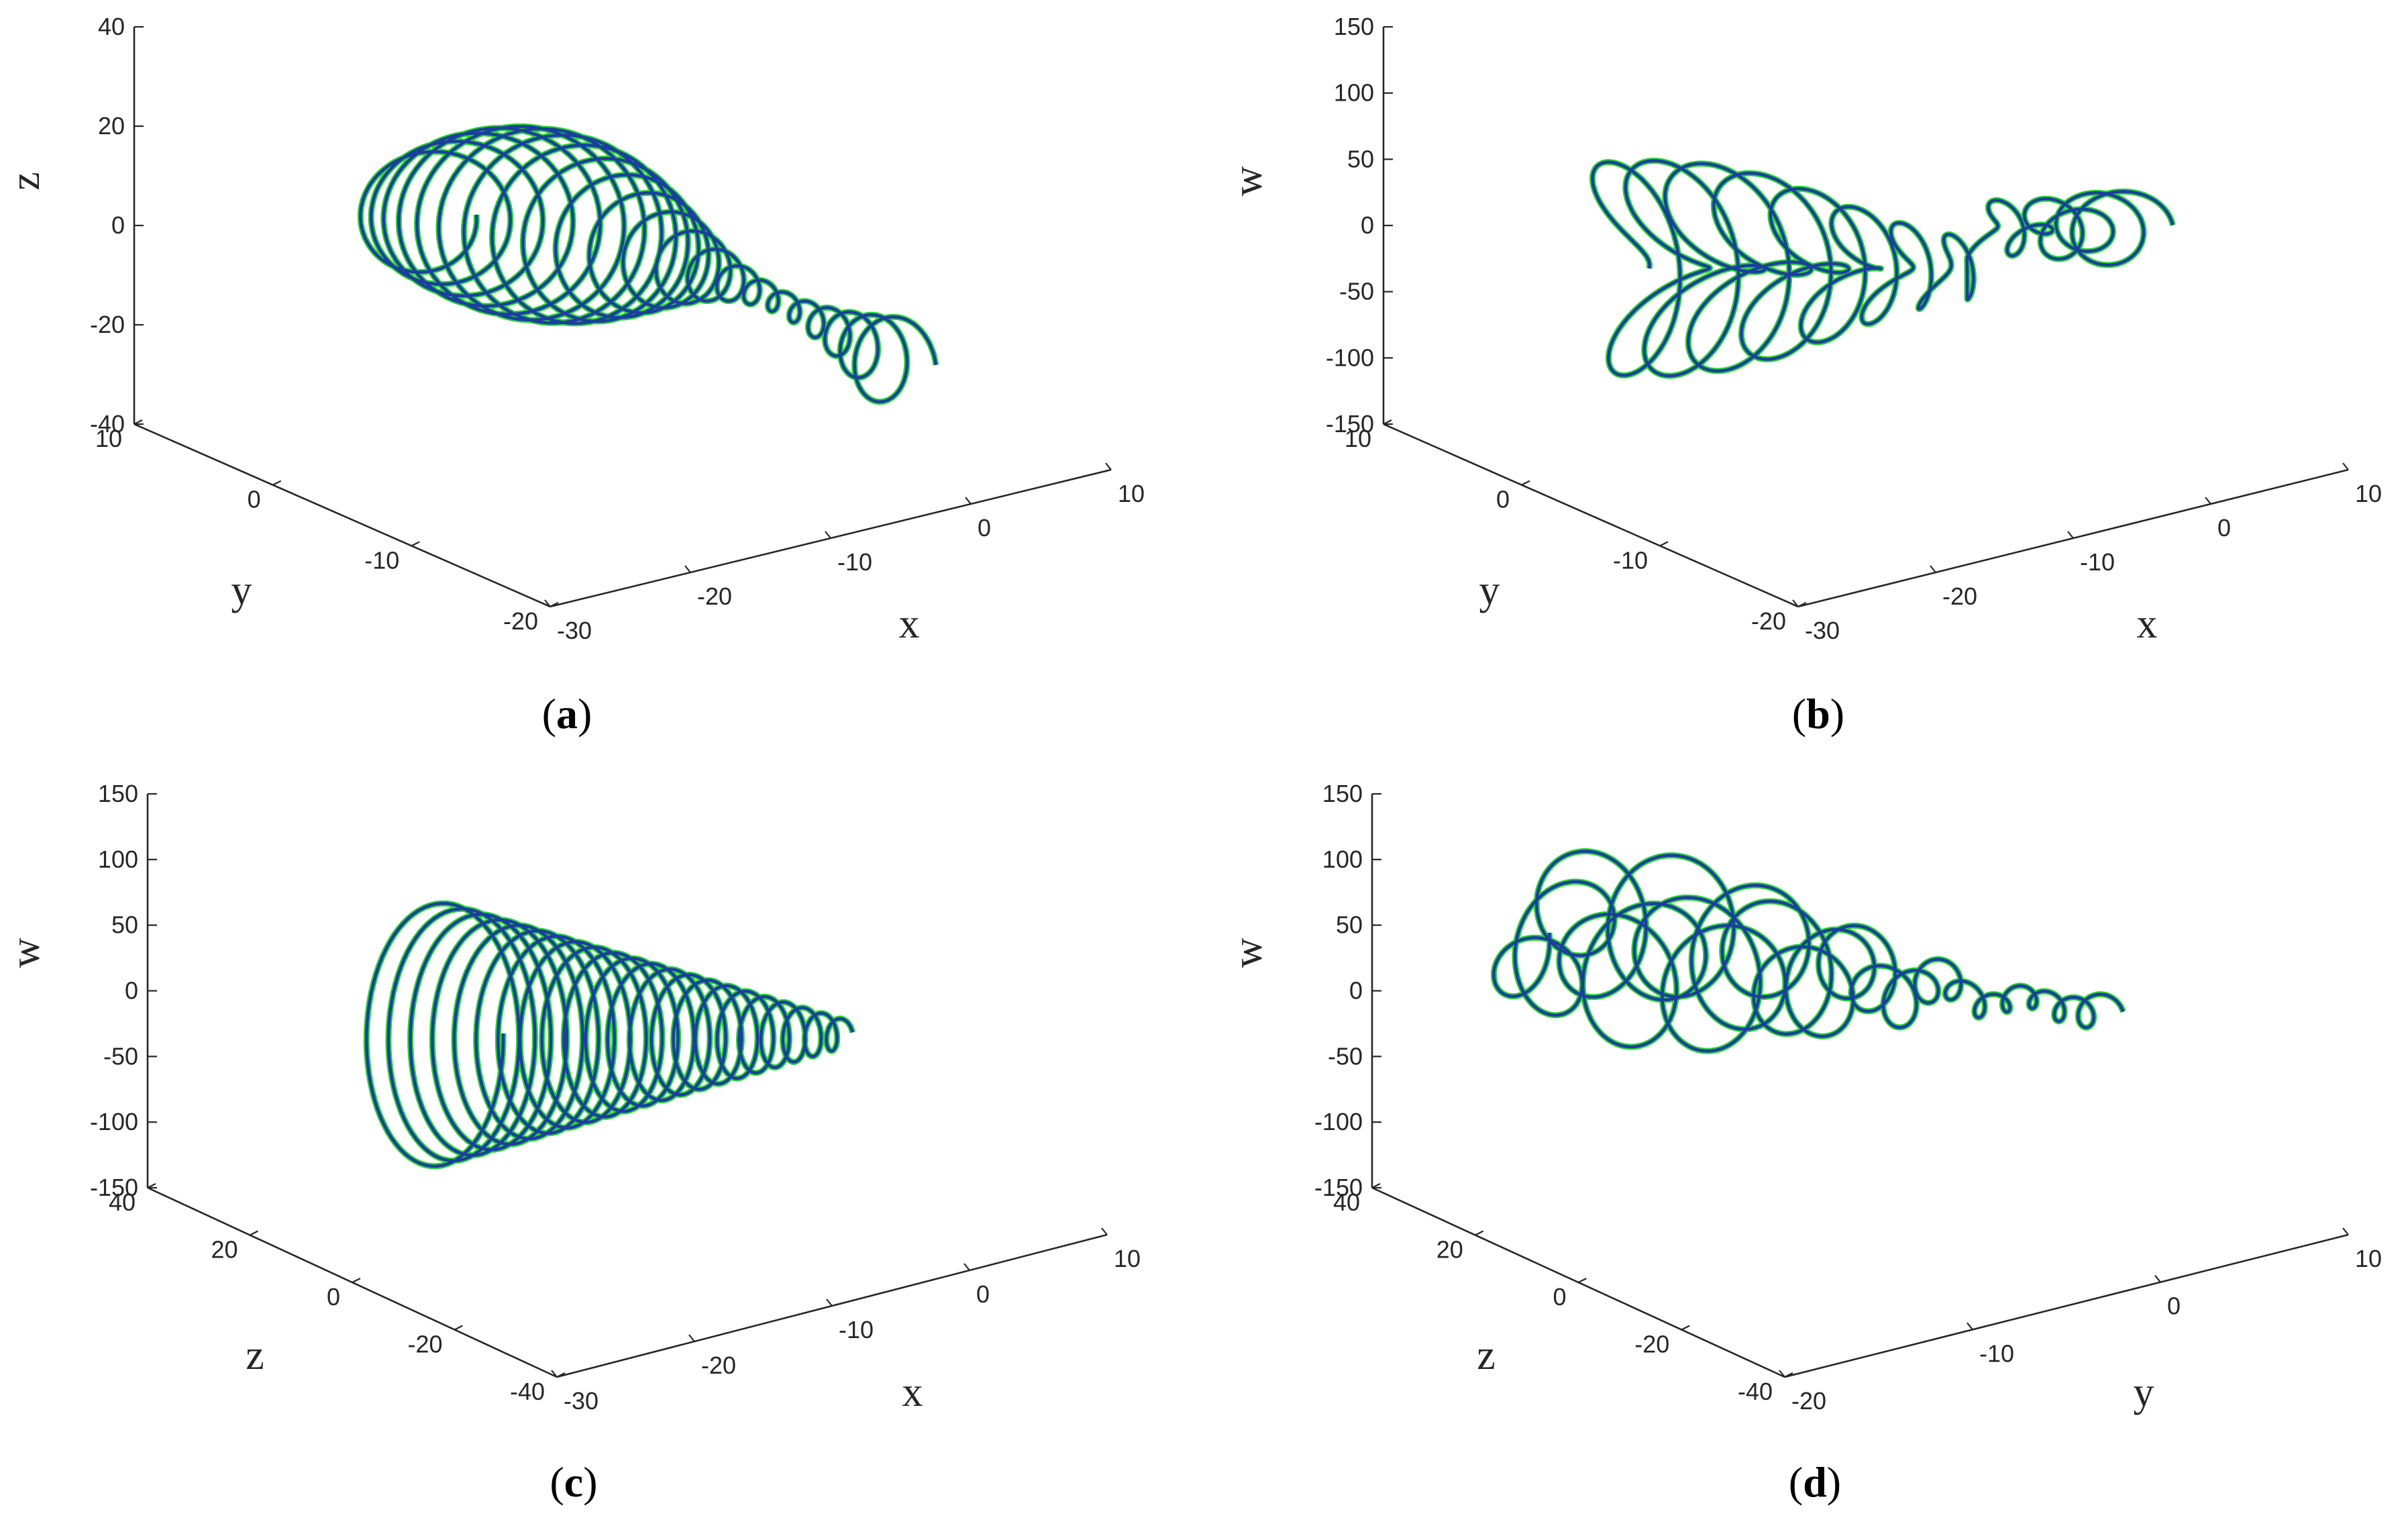 The image size is (2408, 1530). I want to click on panel-caption: (a), so click(567, 713).